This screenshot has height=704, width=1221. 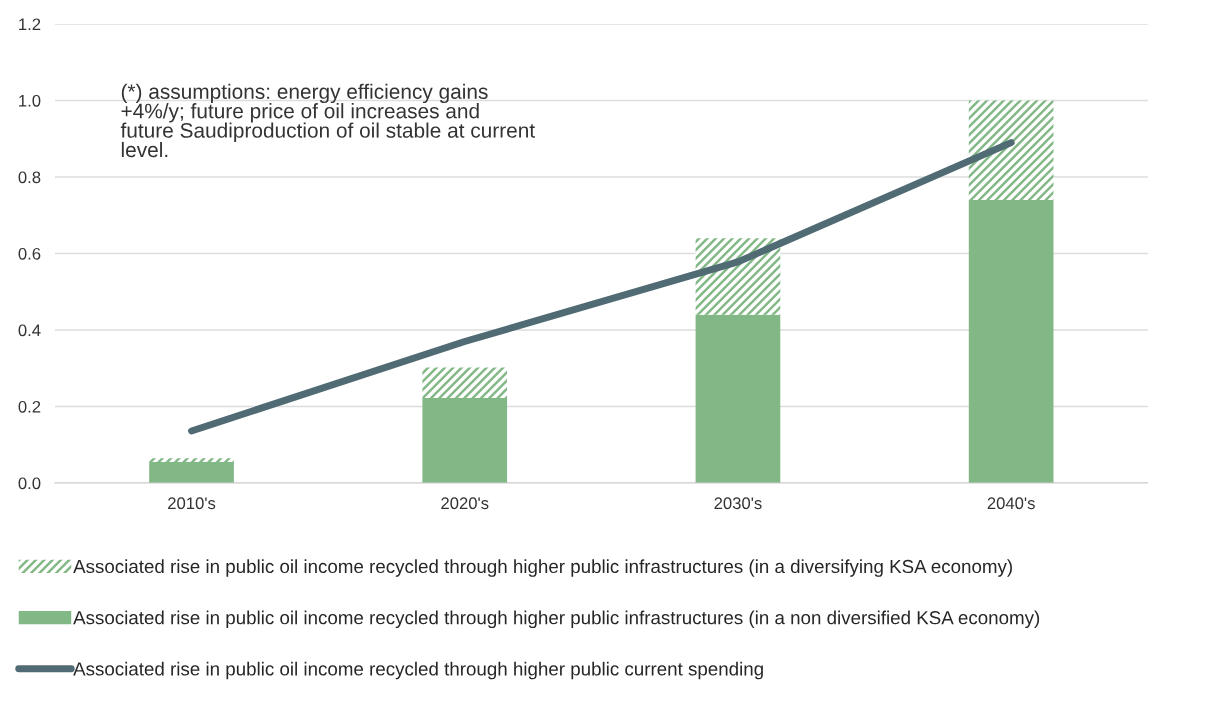 I want to click on y-tick-label: 0.6, so click(x=29, y=253).